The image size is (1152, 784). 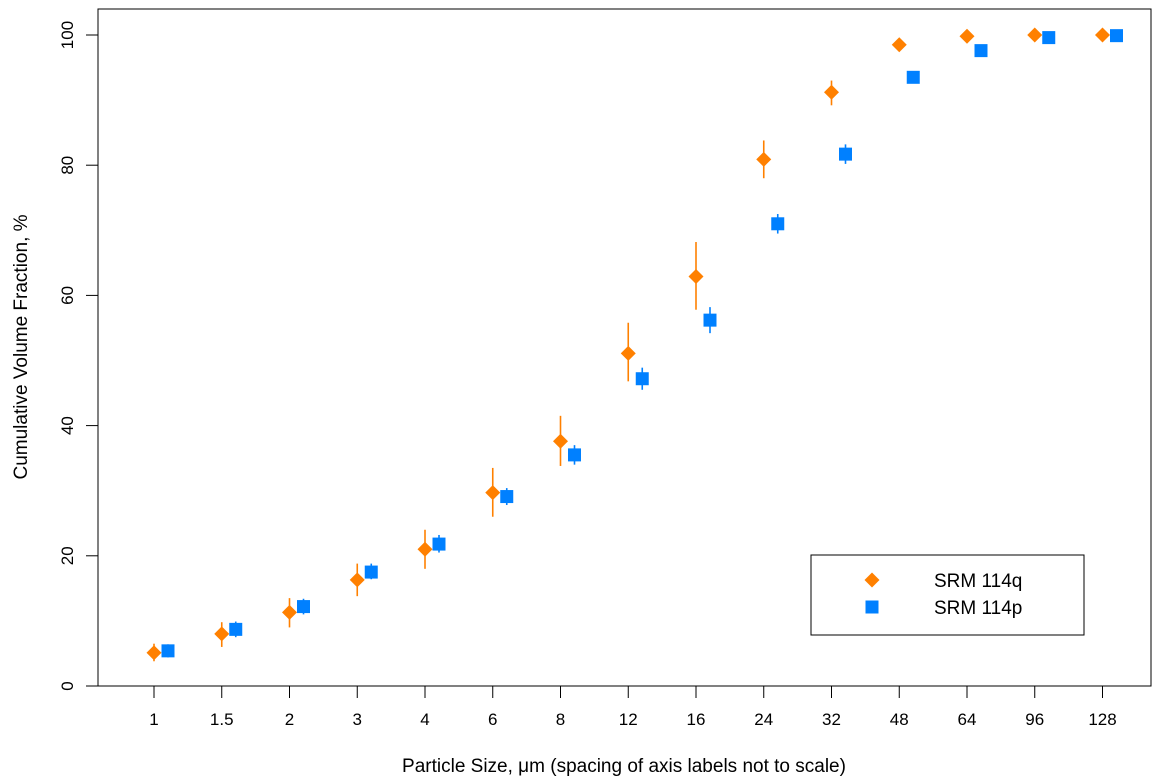 I want to click on y-axis-title: Cumulative Volume Fraction, %, so click(x=21, y=346).